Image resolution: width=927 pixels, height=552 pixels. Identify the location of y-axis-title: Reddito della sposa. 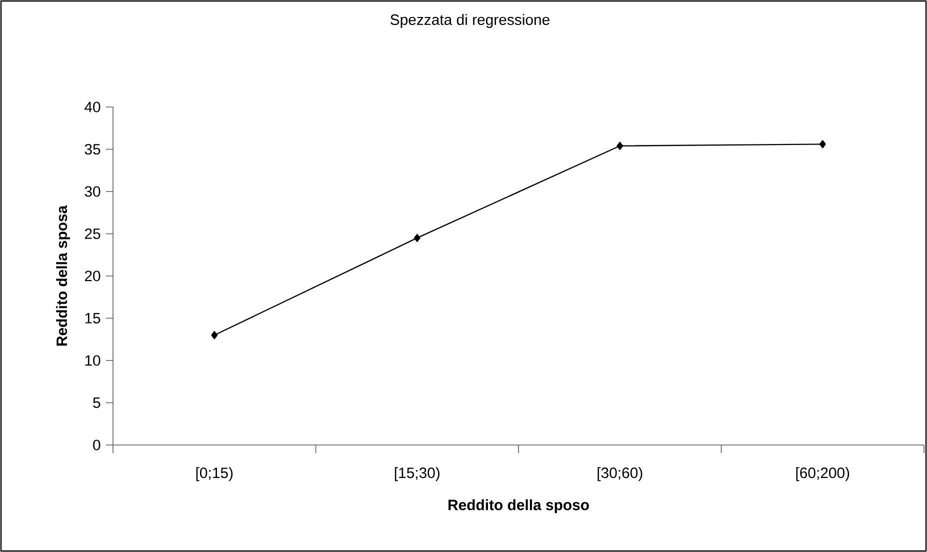
(63, 275).